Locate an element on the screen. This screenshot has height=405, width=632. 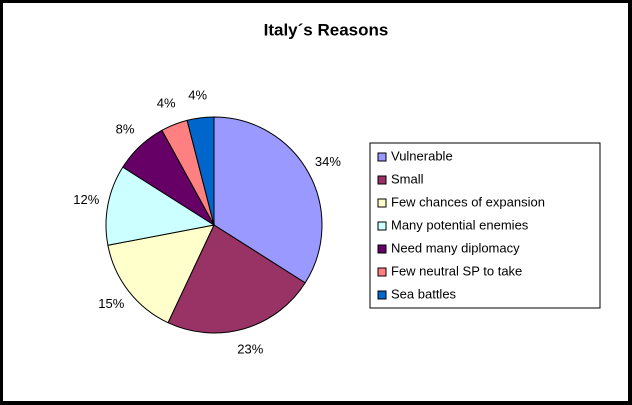
legend-label: Few chances of expansion is located at coordinates (468, 201).